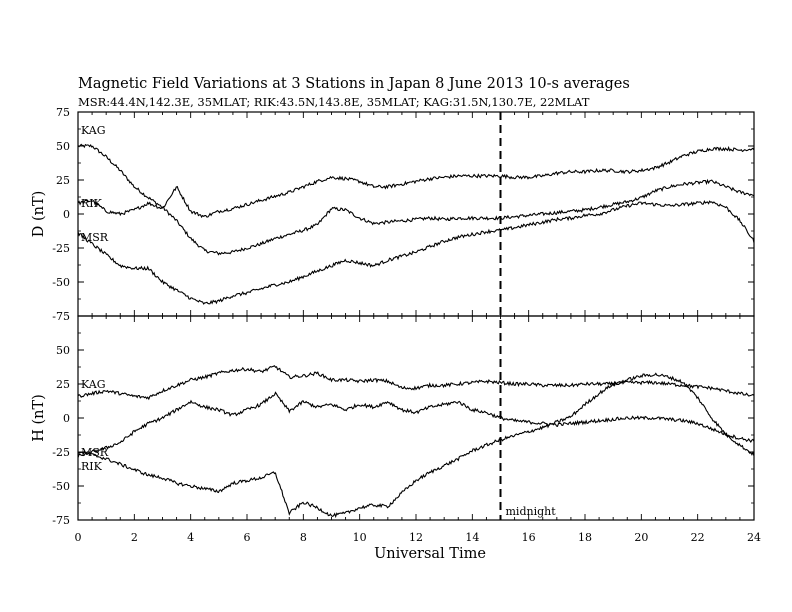 The width and height of the screenshot is (792, 612). I want to click on x-tick-label: 12, so click(416, 537).